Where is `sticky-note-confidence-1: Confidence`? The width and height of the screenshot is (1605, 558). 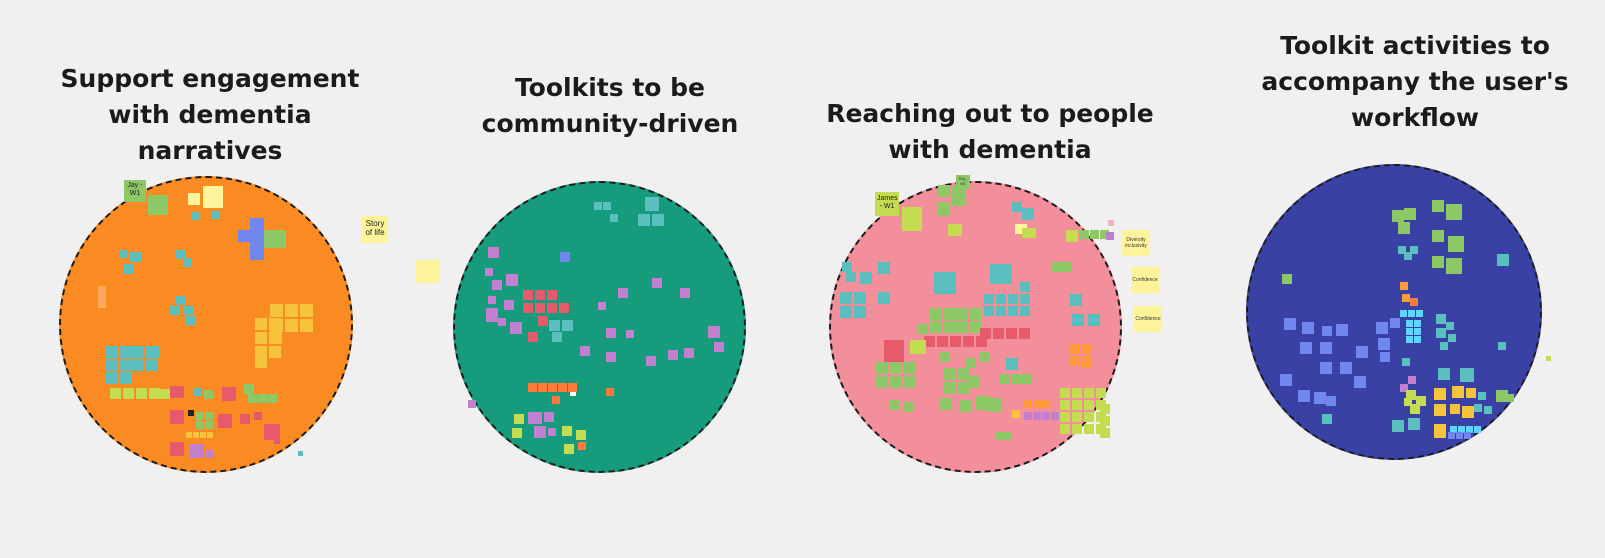
sticky-note-confidence-1: Confidence is located at coordinates (1145, 280).